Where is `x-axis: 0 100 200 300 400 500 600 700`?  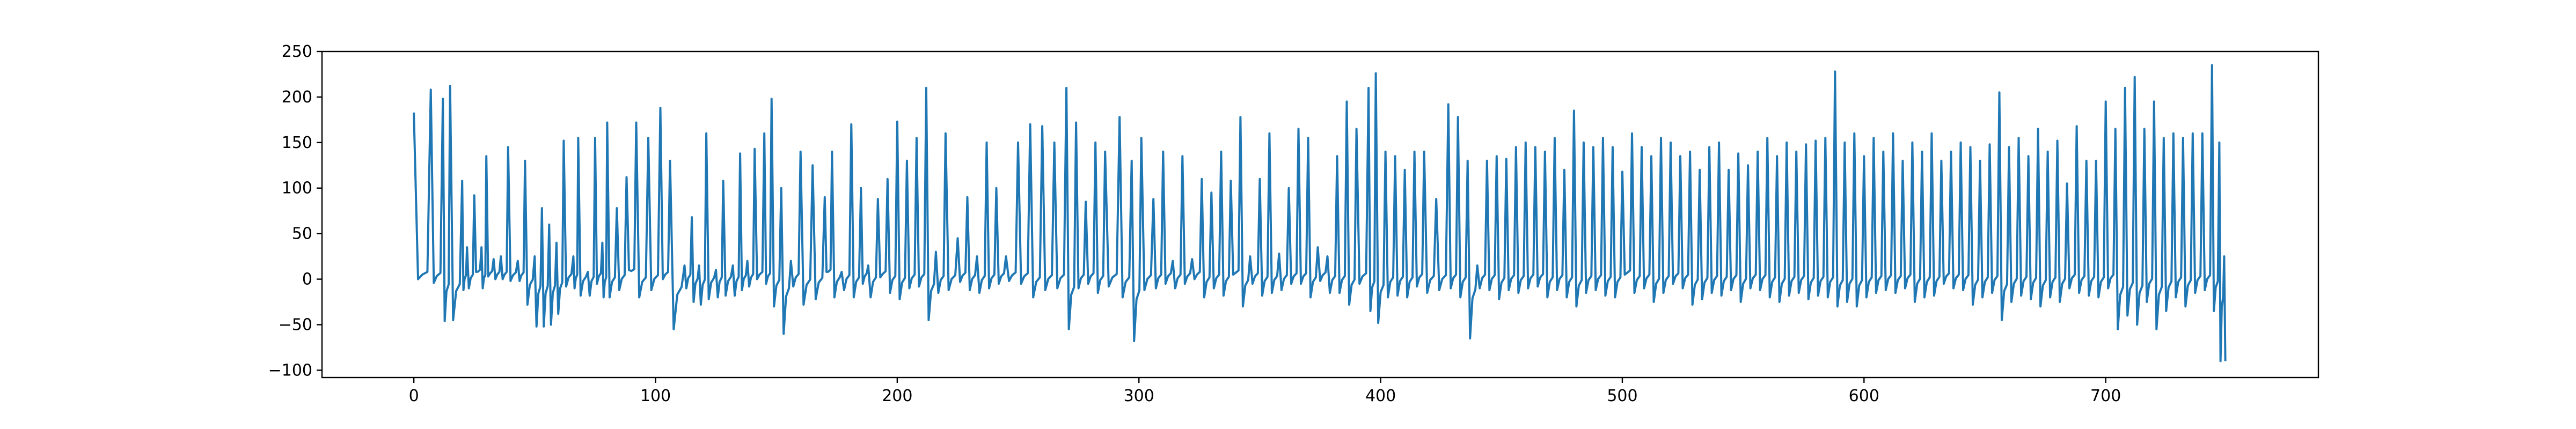 x-axis: 0 100 200 300 400 500 600 700 is located at coordinates (1265, 391).